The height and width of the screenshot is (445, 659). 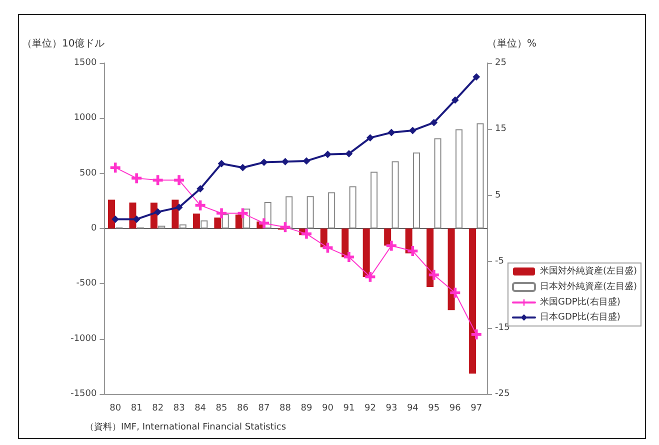 What do you see at coordinates (580, 317) in the screenshot?
I see `legend-label: 日本GDP比(右目盛)` at bounding box center [580, 317].